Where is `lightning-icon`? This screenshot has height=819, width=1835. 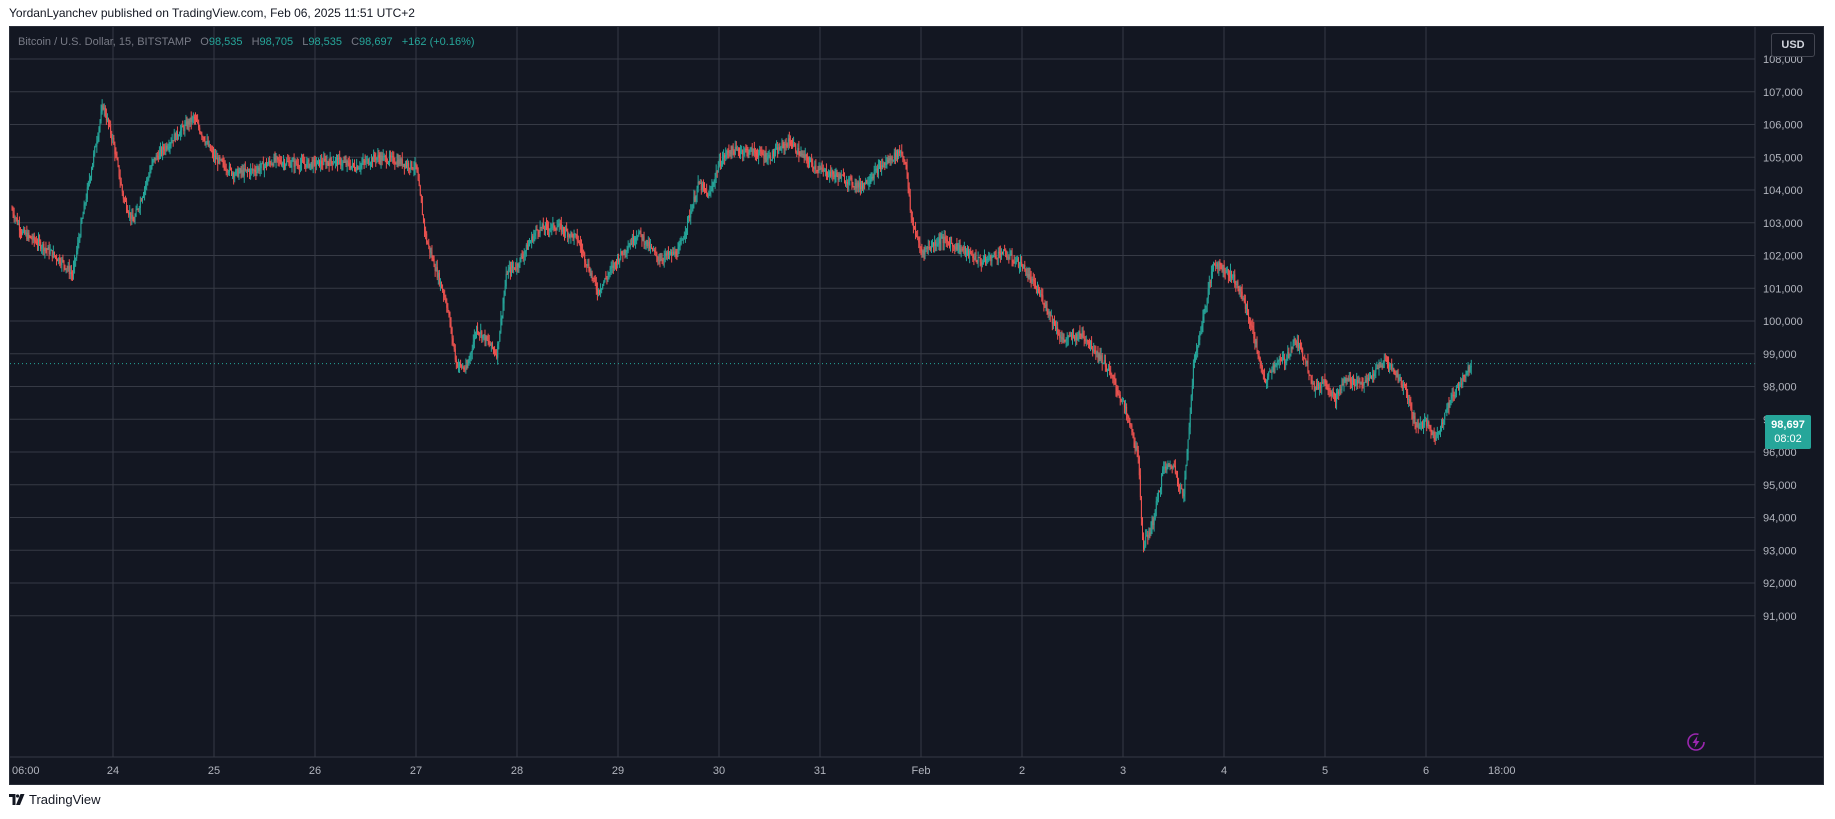
lightning-icon is located at coordinates (1696, 742).